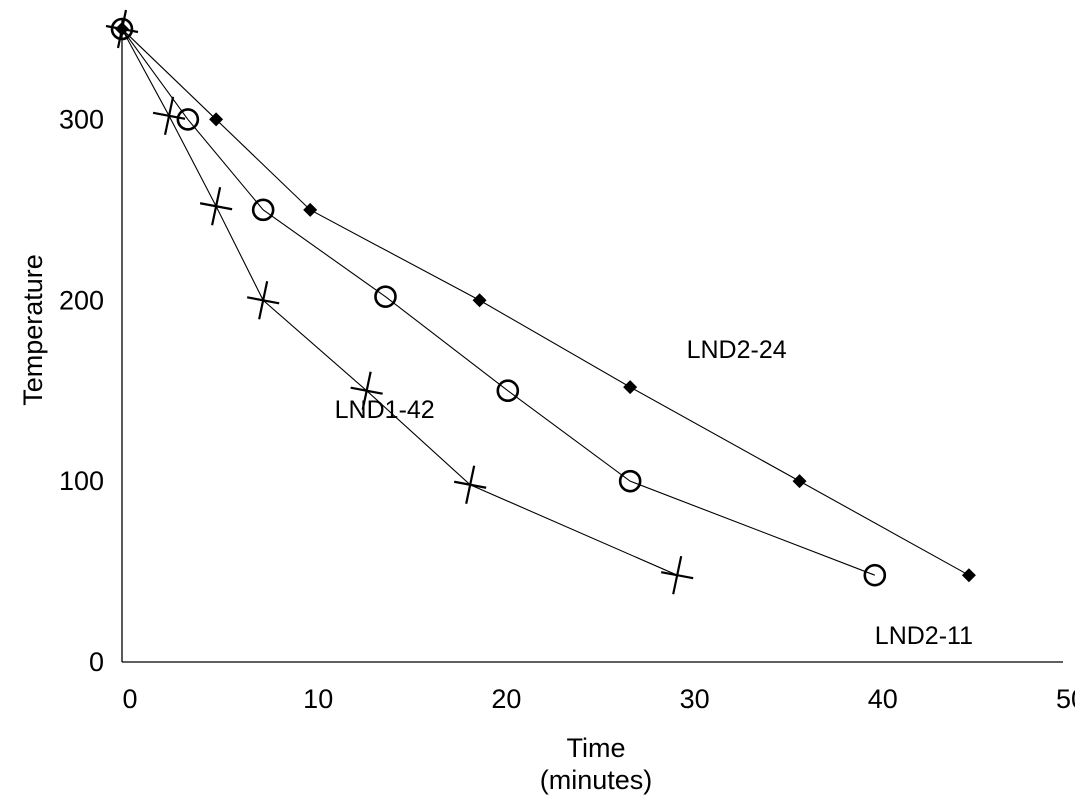  What do you see at coordinates (81, 119) in the screenshot?
I see `y-tick-label: 300` at bounding box center [81, 119].